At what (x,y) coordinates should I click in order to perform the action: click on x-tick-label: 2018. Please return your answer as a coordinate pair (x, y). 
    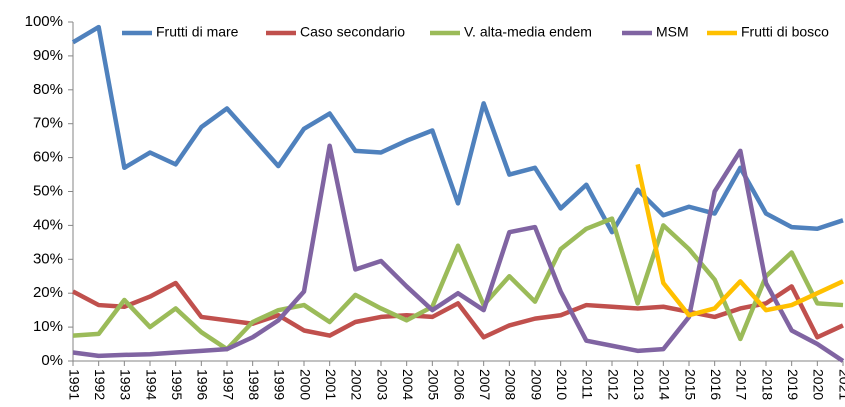
    Looking at the image, I should click on (767, 384).